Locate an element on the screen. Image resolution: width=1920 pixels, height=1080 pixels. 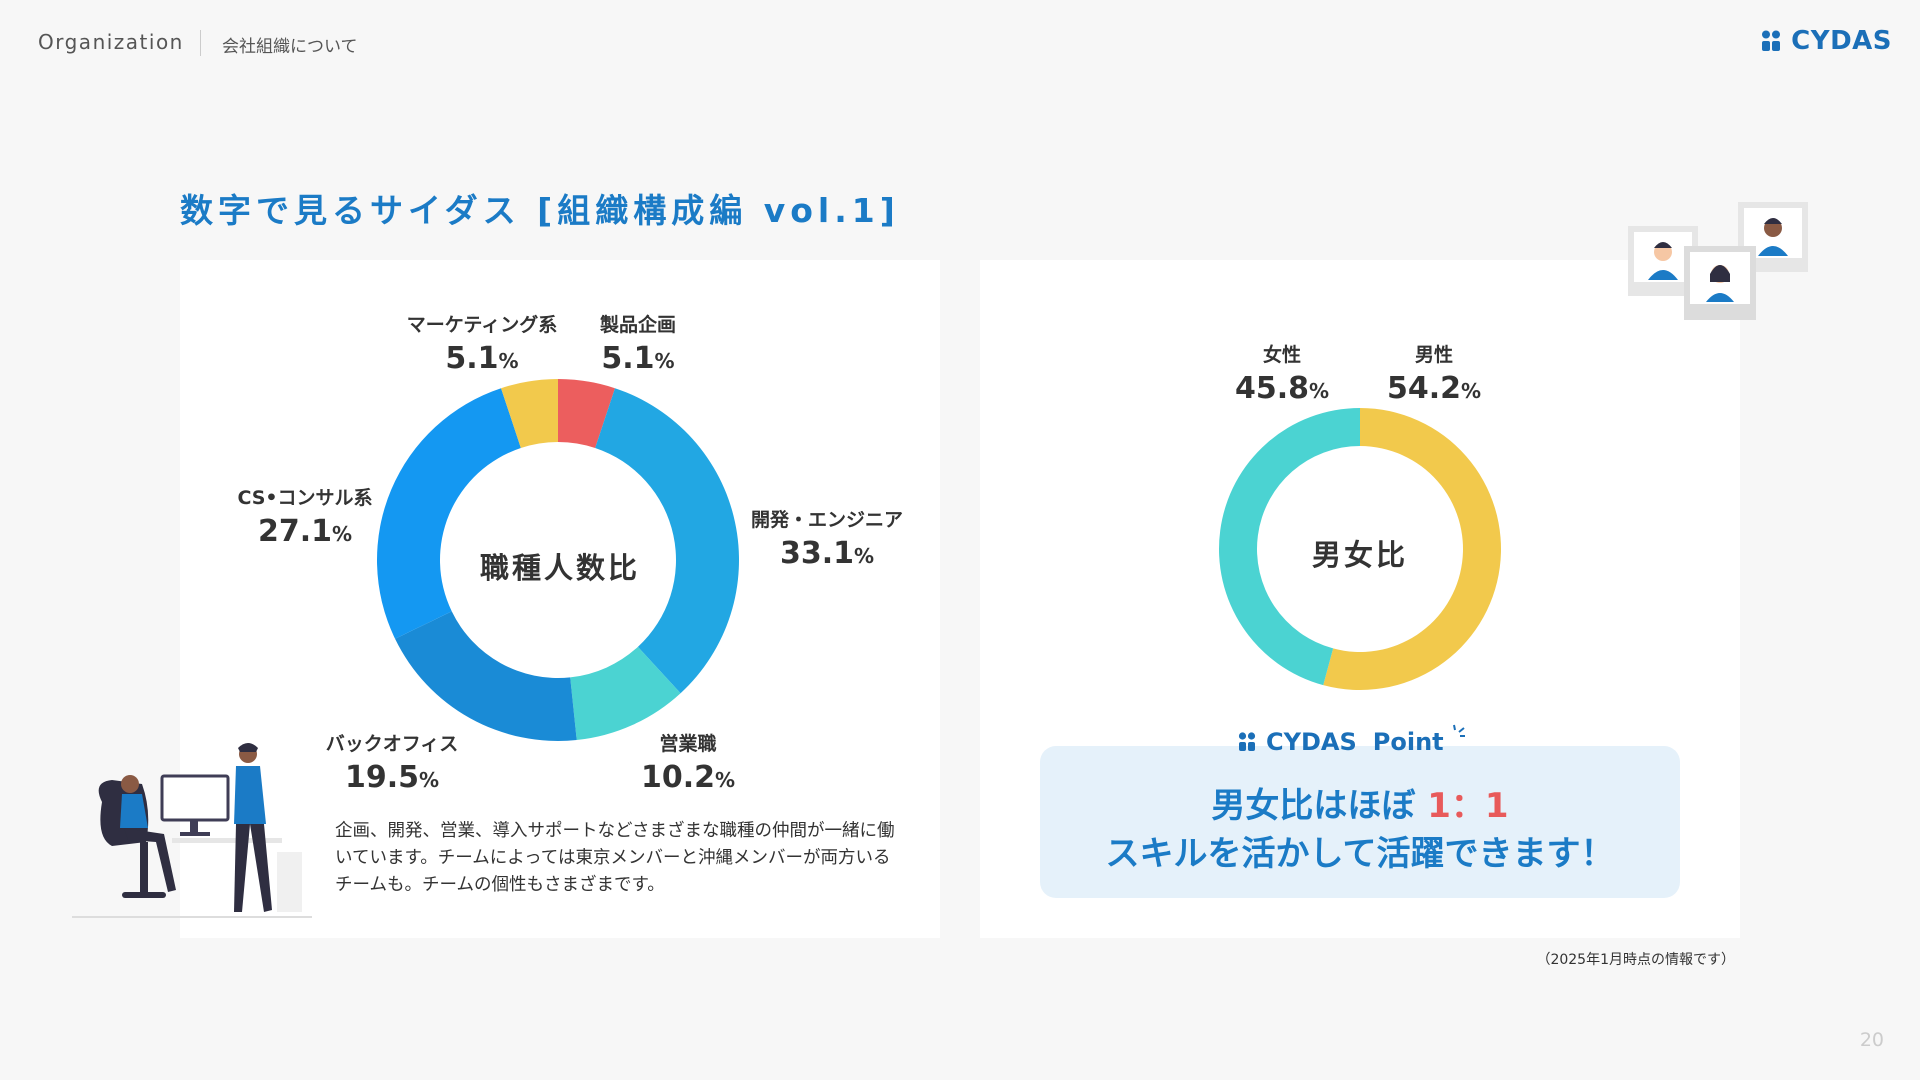
label-sales: 営業職 10.2% is located at coordinates (688, 762).